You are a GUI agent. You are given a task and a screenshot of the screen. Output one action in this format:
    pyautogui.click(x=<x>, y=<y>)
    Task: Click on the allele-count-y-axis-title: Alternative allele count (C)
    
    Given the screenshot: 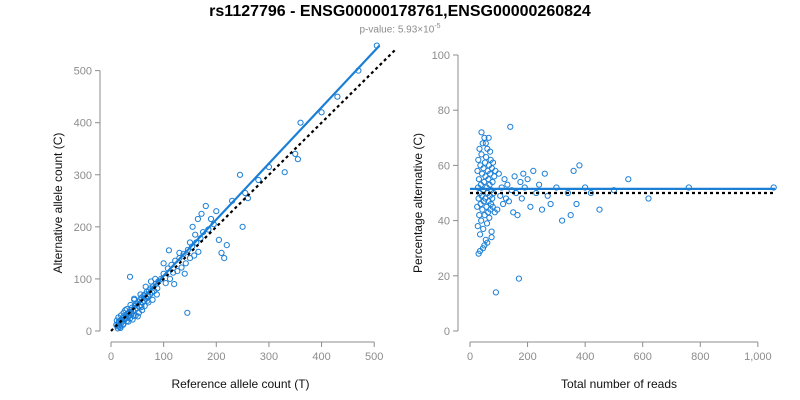 What is the action you would take?
    pyautogui.click(x=58, y=203)
    